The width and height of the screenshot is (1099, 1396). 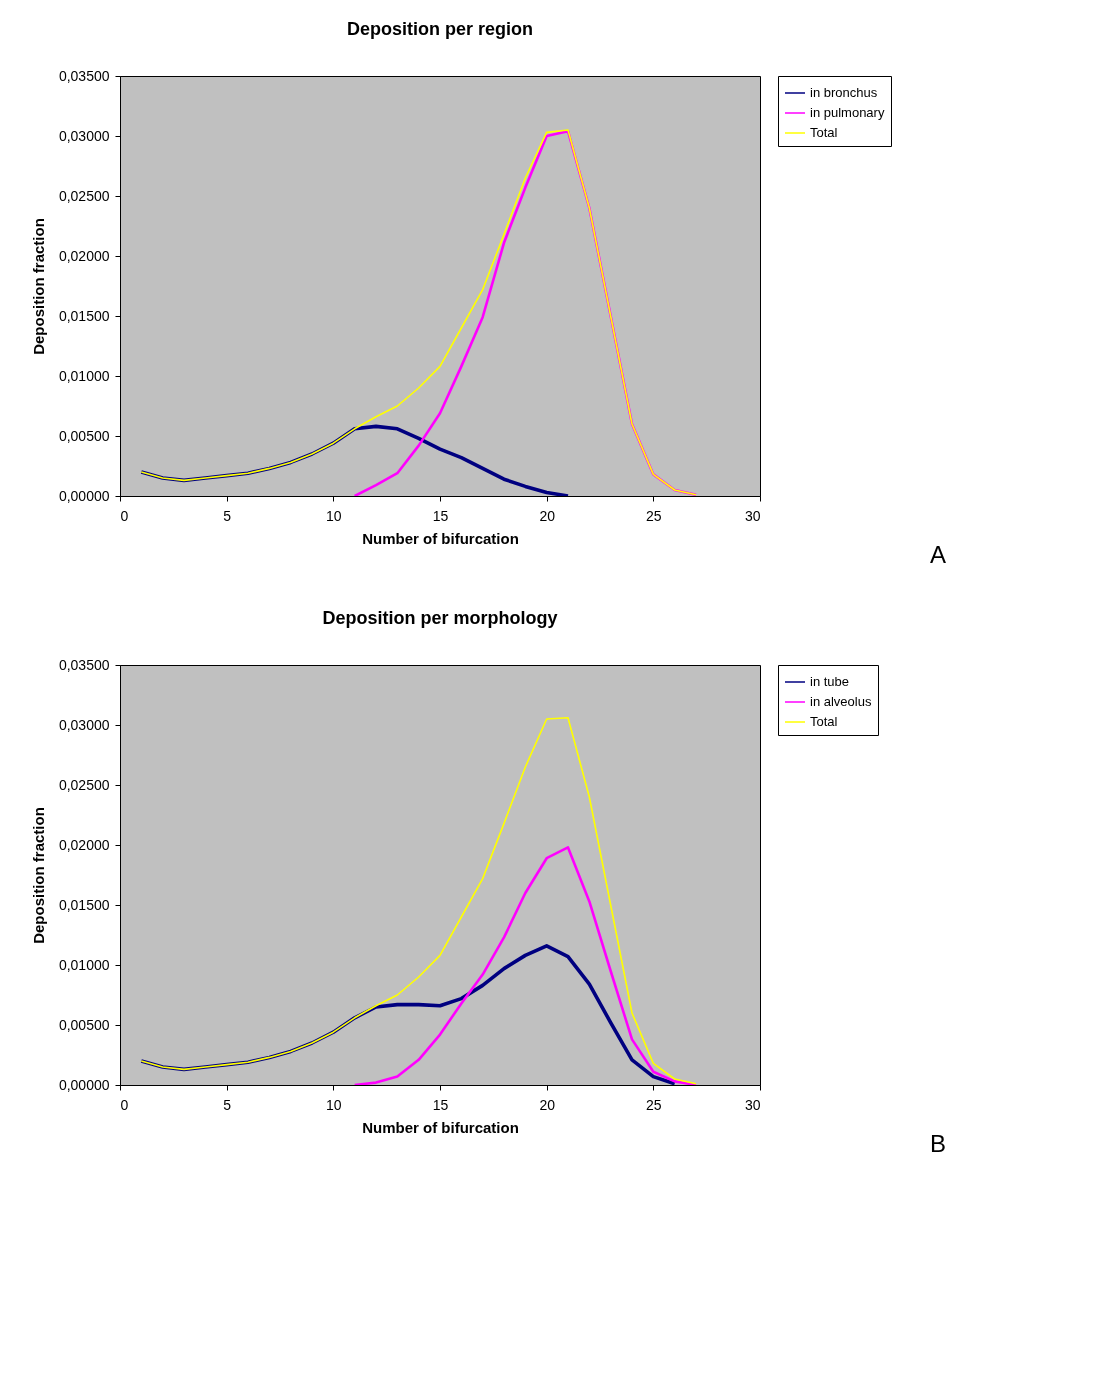 I want to click on legend-label: in tube, so click(x=830, y=681).